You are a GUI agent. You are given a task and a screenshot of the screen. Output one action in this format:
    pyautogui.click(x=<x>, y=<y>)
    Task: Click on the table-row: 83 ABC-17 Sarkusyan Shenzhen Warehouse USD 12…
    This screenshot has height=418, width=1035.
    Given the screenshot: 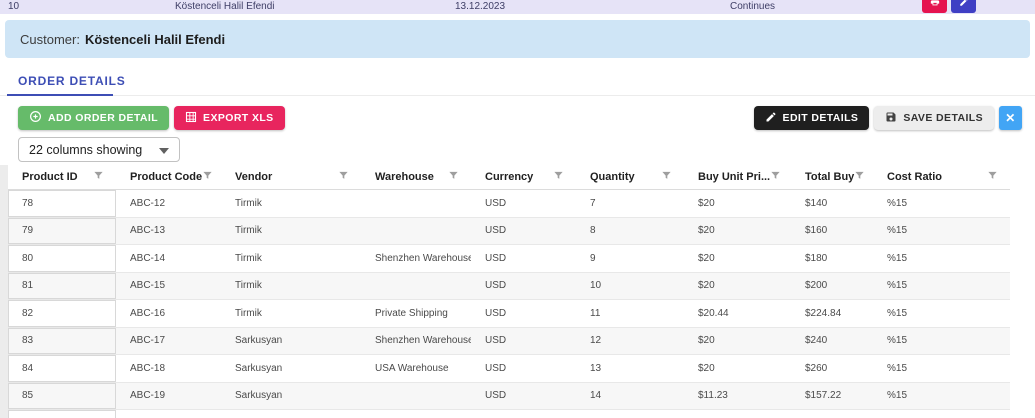 What is the action you would take?
    pyautogui.click(x=509, y=341)
    